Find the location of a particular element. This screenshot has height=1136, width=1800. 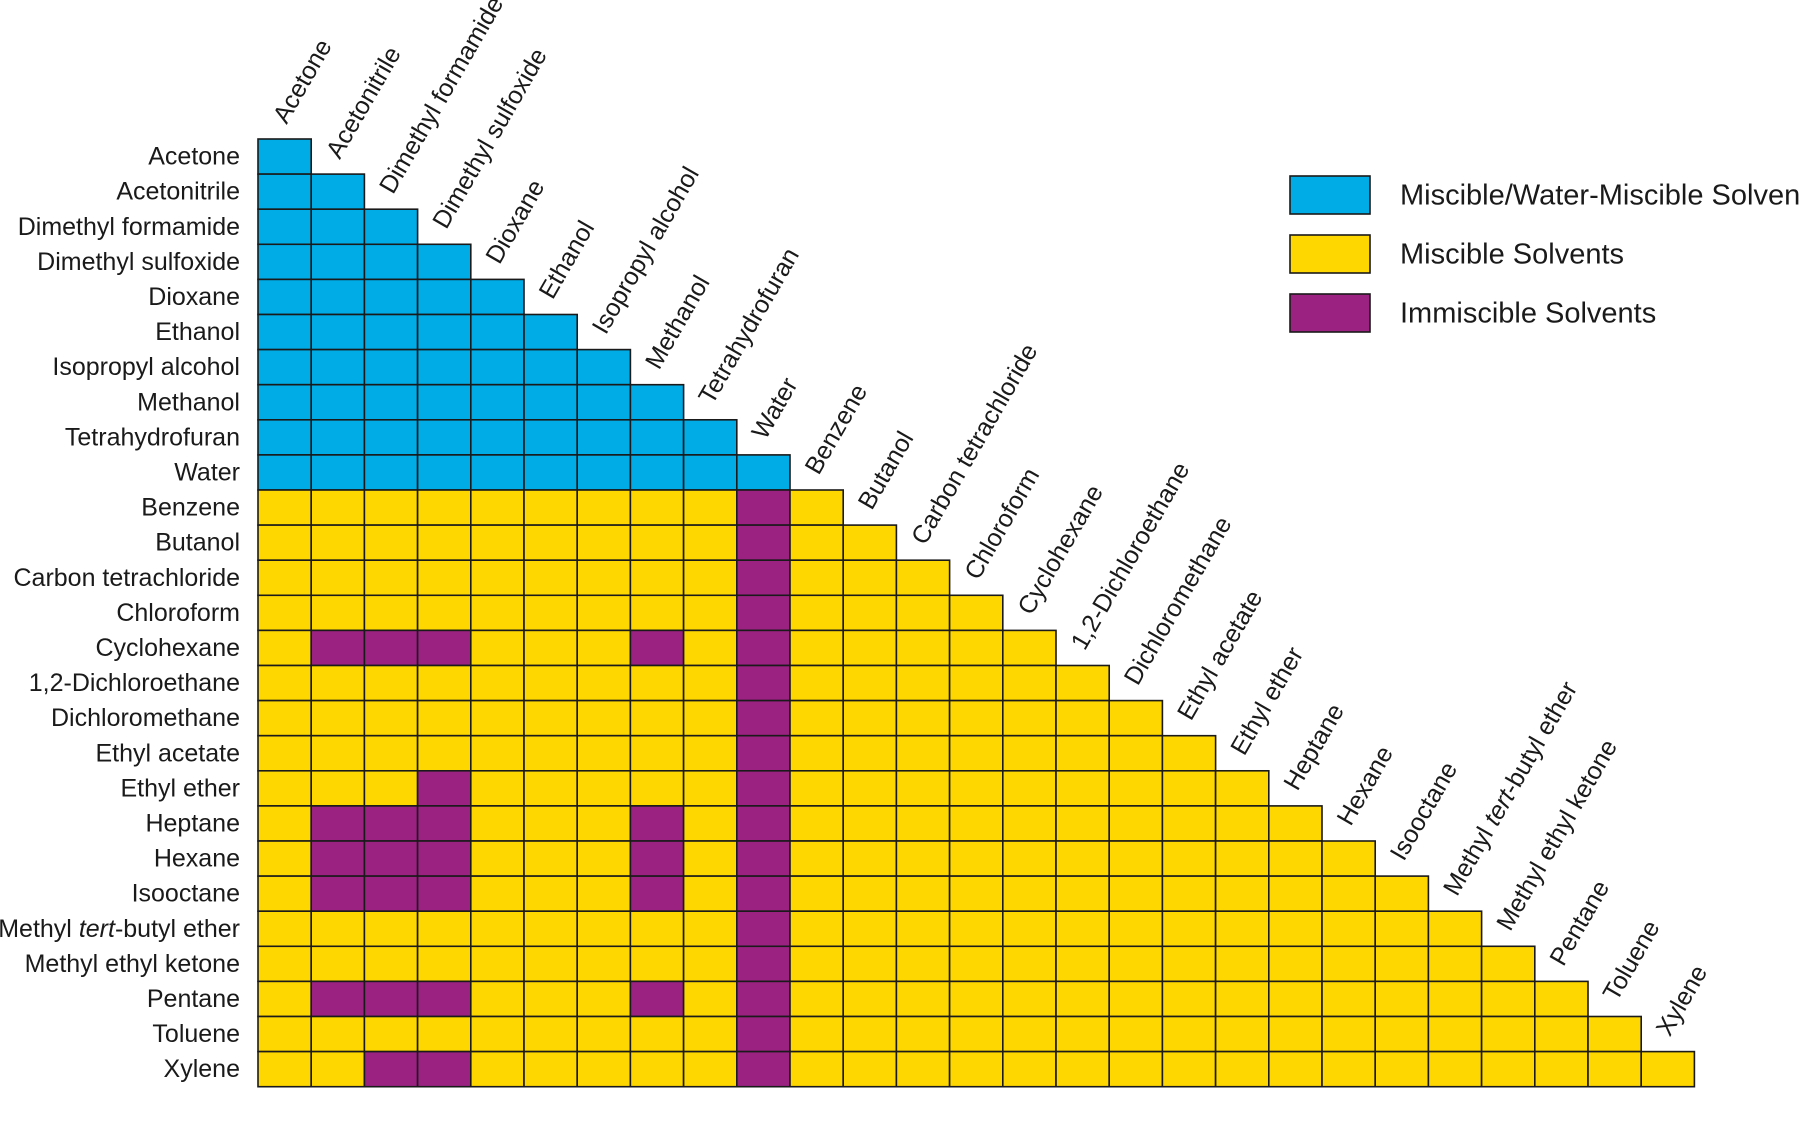

cell-chloroform-x-methanol is located at coordinates (657, 613).